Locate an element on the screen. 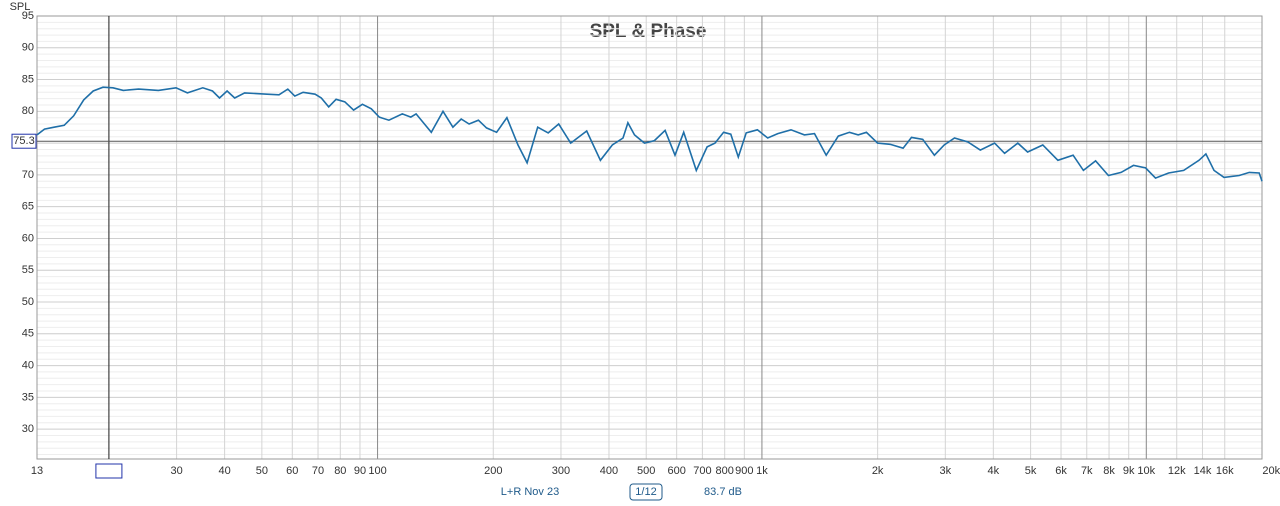 The height and width of the screenshot is (506, 1280). smoothing: 1/12 is located at coordinates (645, 492).